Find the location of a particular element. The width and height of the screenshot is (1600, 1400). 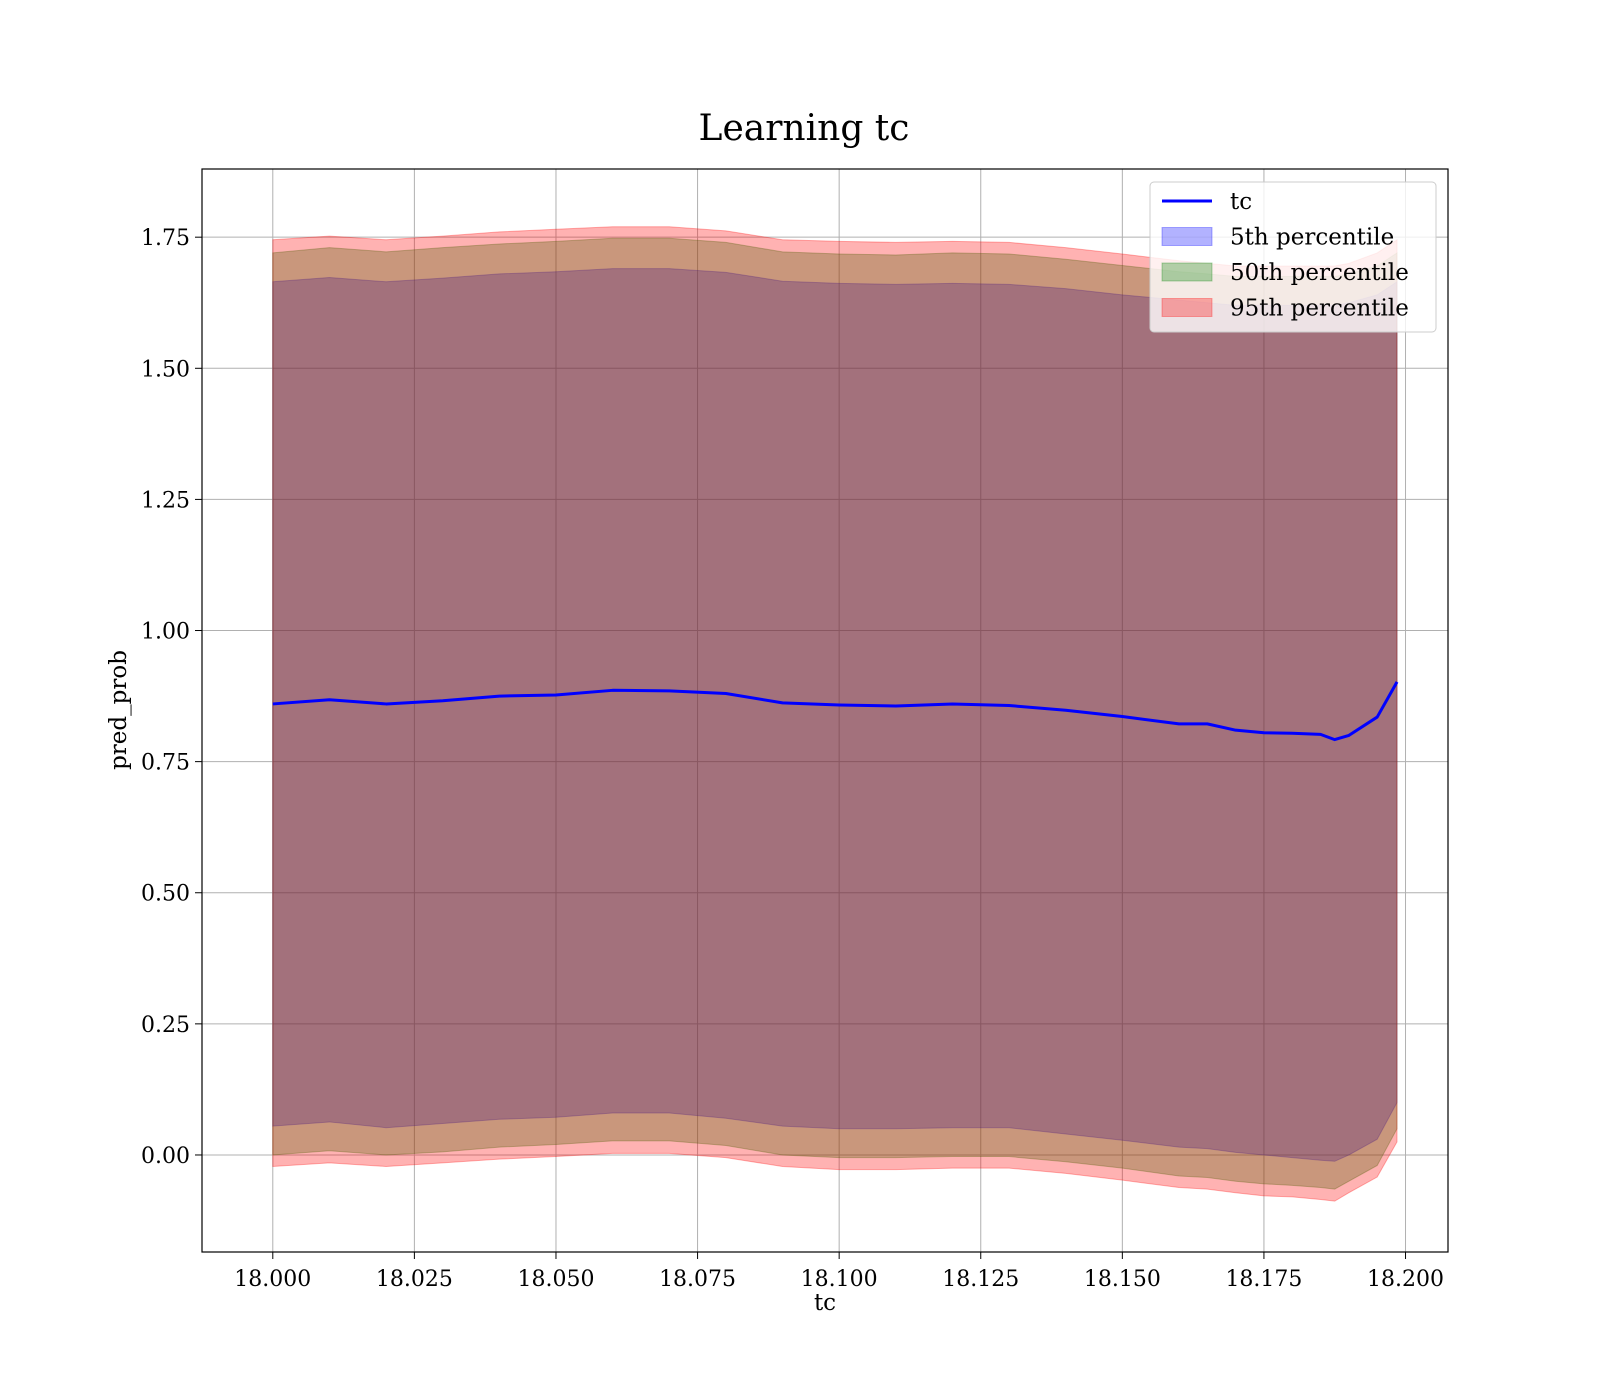

legend-label: 5th percentile is located at coordinates (1312, 238).